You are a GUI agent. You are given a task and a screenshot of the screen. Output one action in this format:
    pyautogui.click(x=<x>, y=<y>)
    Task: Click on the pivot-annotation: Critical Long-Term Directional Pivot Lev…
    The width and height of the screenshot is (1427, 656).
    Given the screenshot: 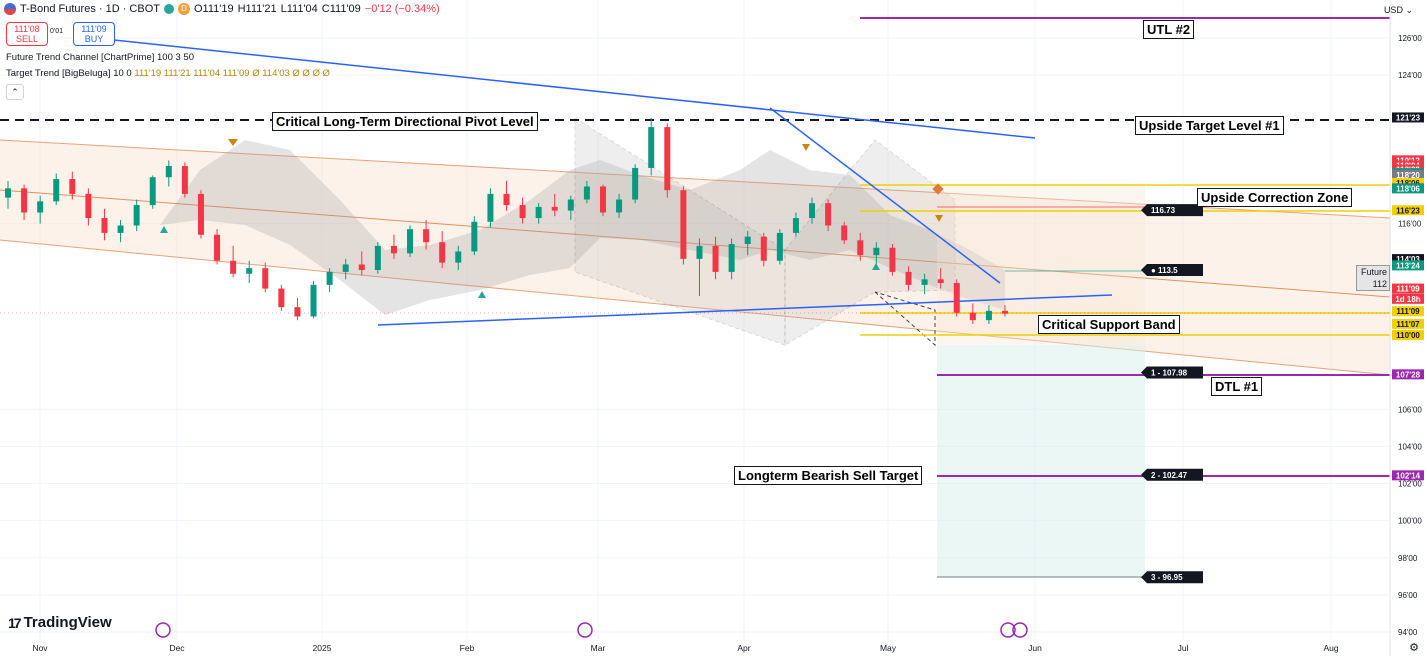 What is the action you would take?
    pyautogui.click(x=405, y=121)
    